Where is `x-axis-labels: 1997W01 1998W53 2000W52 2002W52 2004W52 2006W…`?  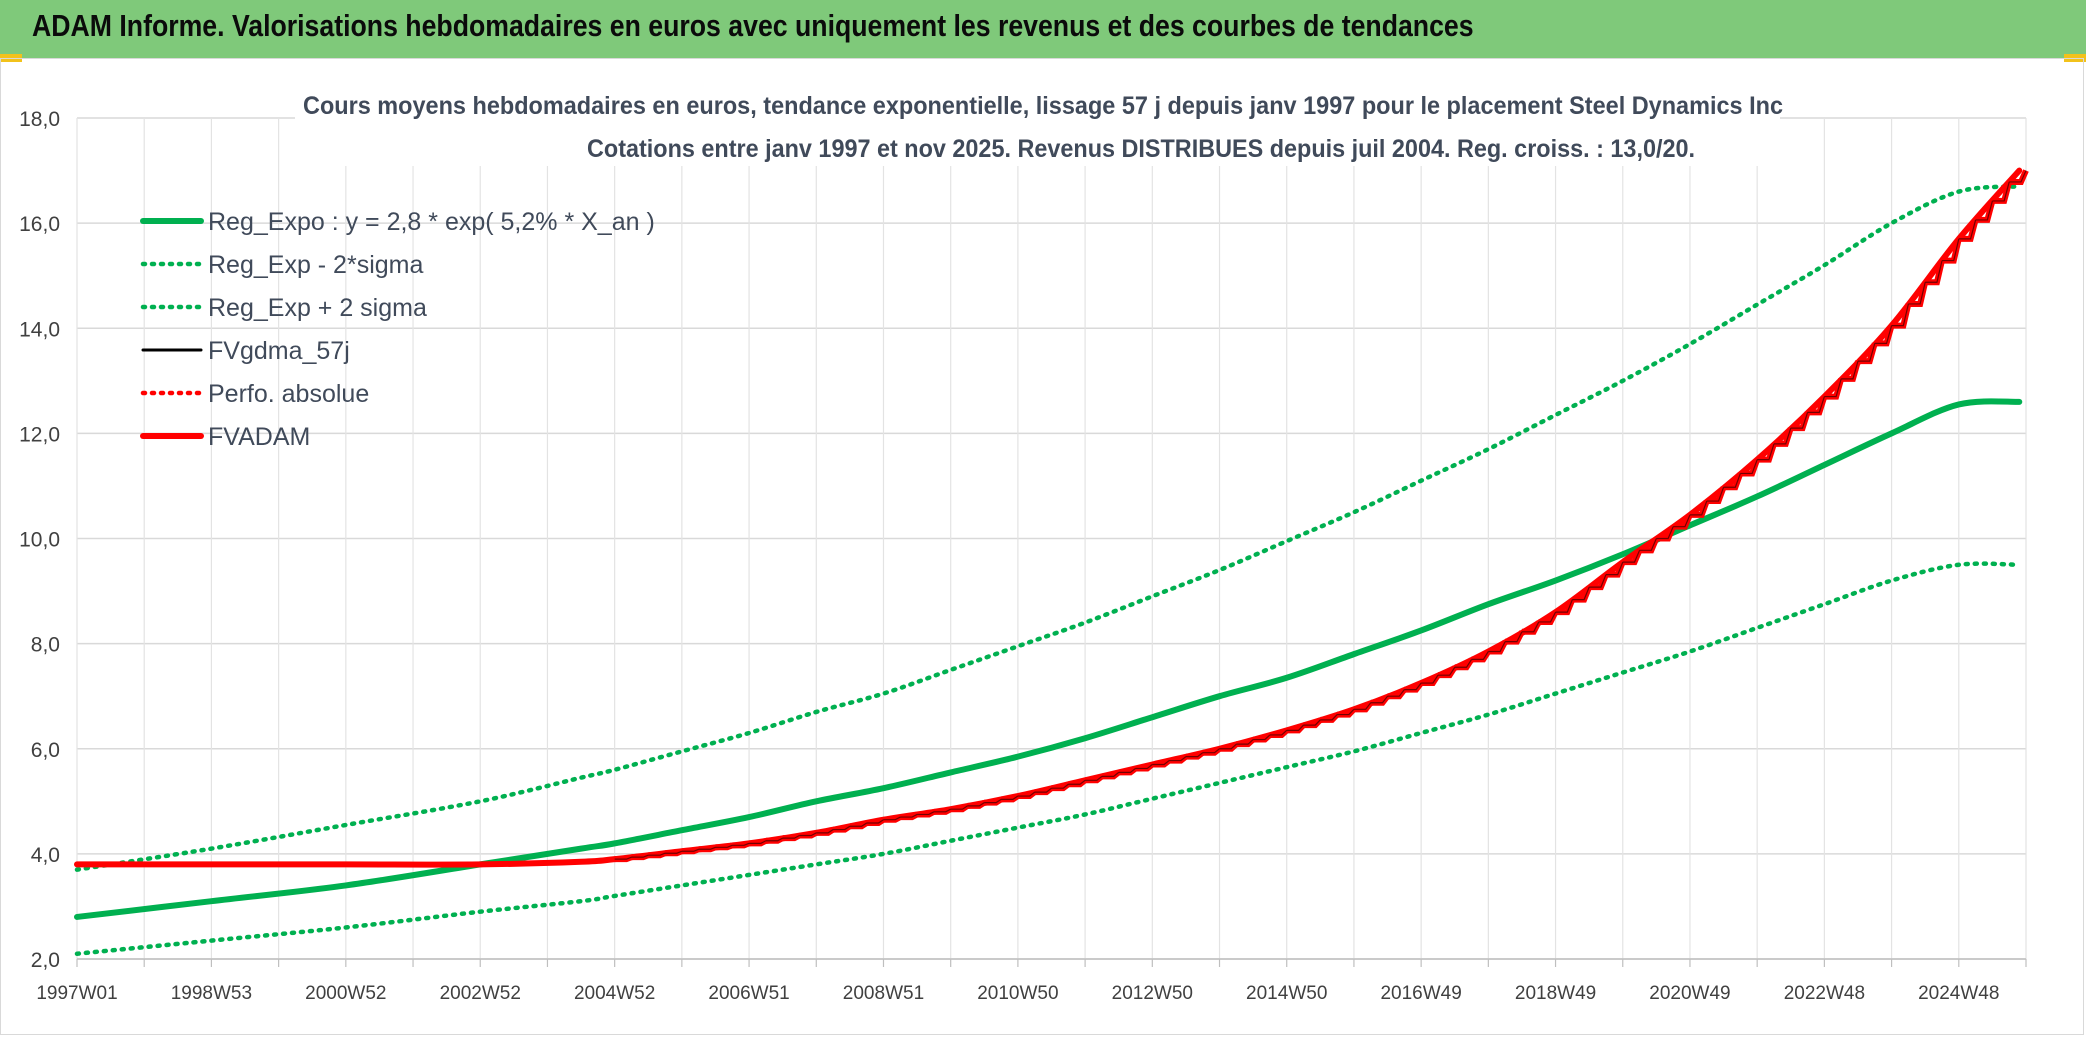
x-axis-labels: 1997W01 1998W53 2000W52 2002W52 2004W52 2006W… is located at coordinates (1017, 993).